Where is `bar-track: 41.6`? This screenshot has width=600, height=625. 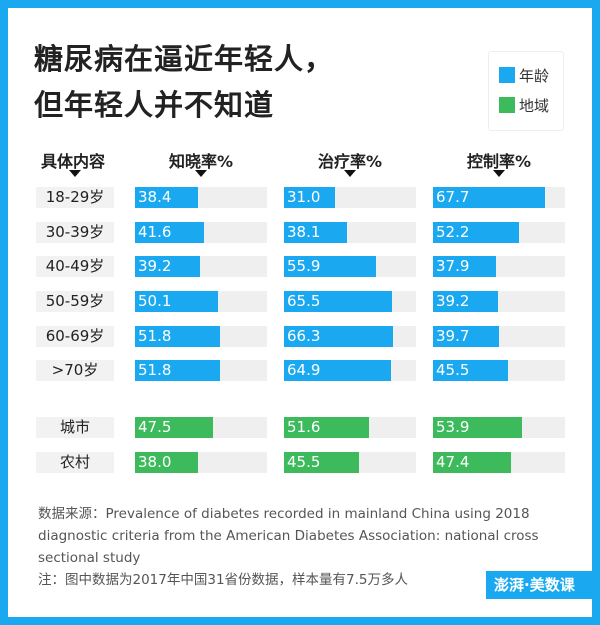
bar-track: 41.6 is located at coordinates (201, 232).